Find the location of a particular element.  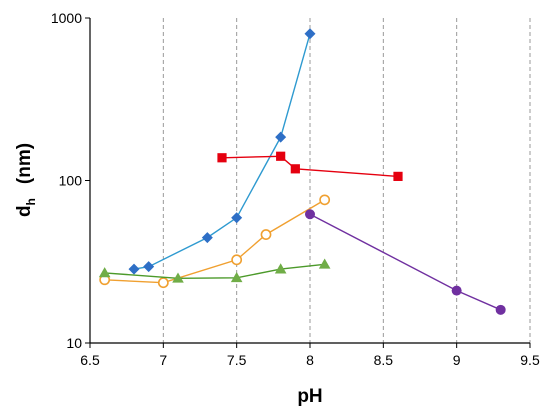

y-tick-label: 1000 is located at coordinates (66, 18).